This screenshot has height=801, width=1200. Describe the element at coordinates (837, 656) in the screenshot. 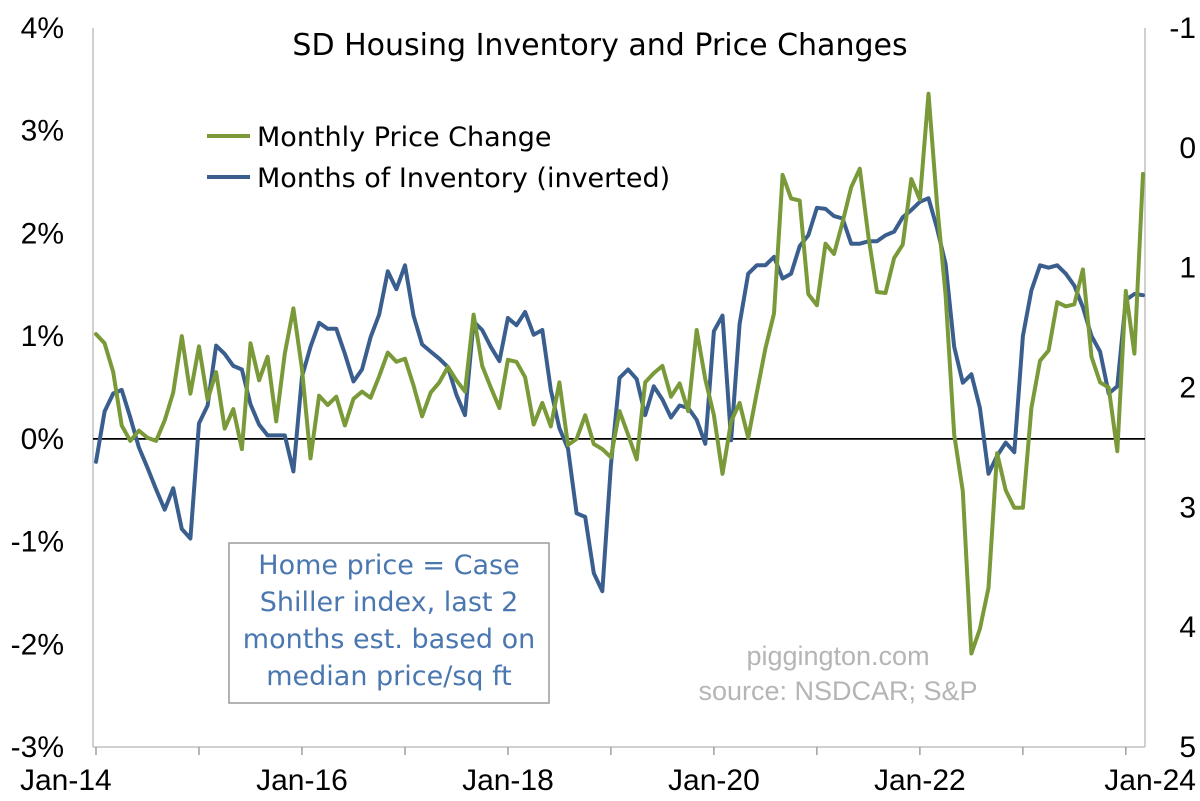

I see `watermark-site: piggington.com` at that location.